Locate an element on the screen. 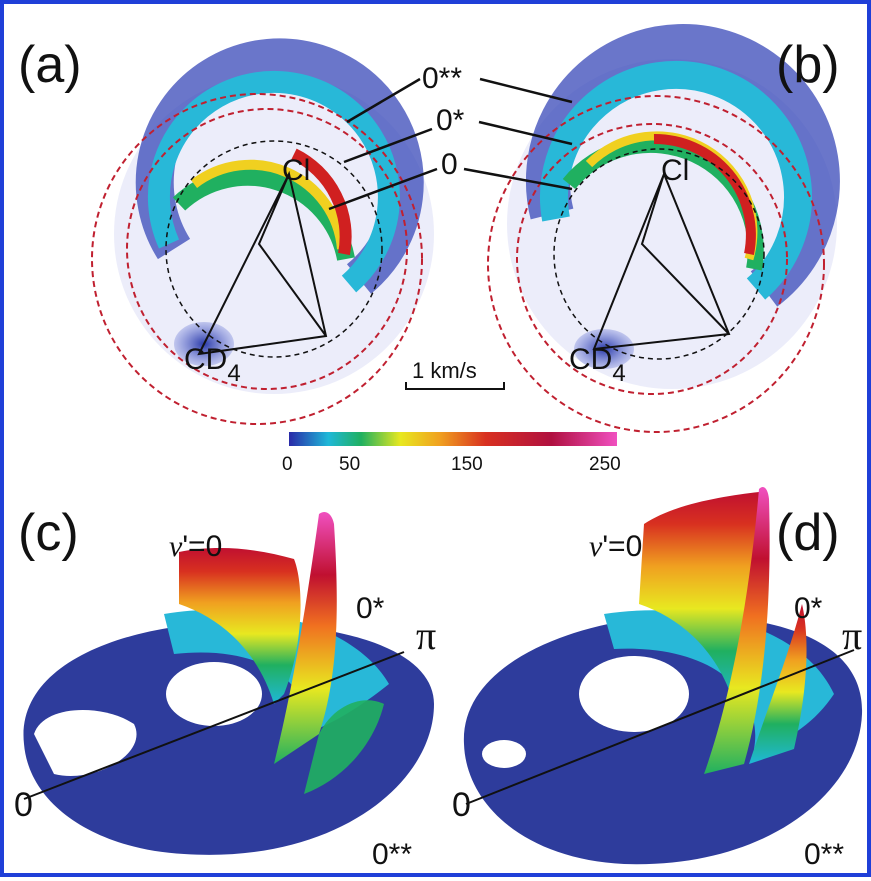  v-label-c: v'=0 is located at coordinates (195, 546).